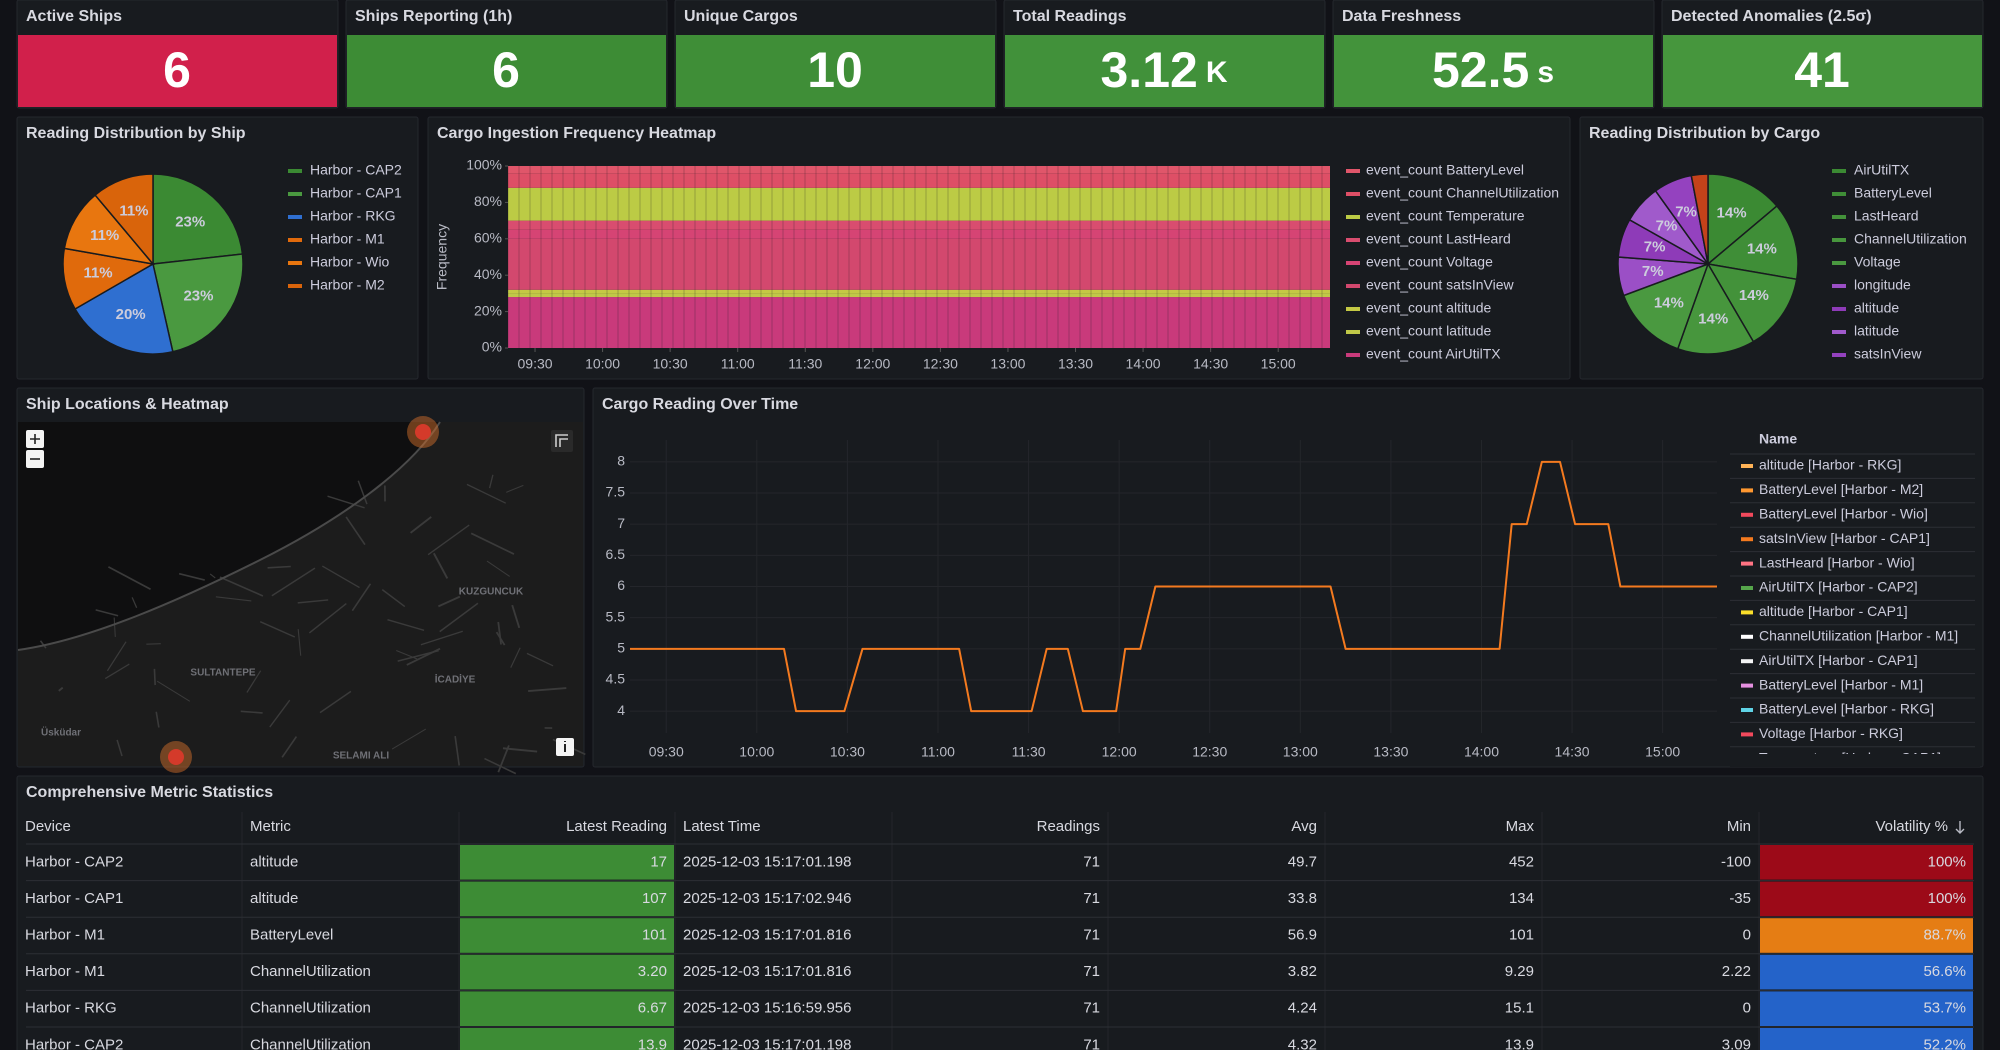 Image resolution: width=2000 pixels, height=1050 pixels. Describe the element at coordinates (1736, 1043) in the screenshot. I see `table-cell: 3.09` at that location.